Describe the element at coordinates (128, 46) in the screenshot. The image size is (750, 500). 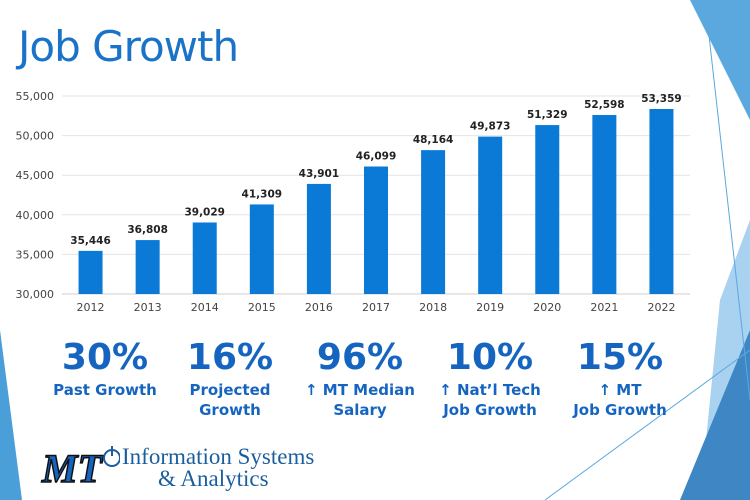
I see `slide-title: Job Growth` at that location.